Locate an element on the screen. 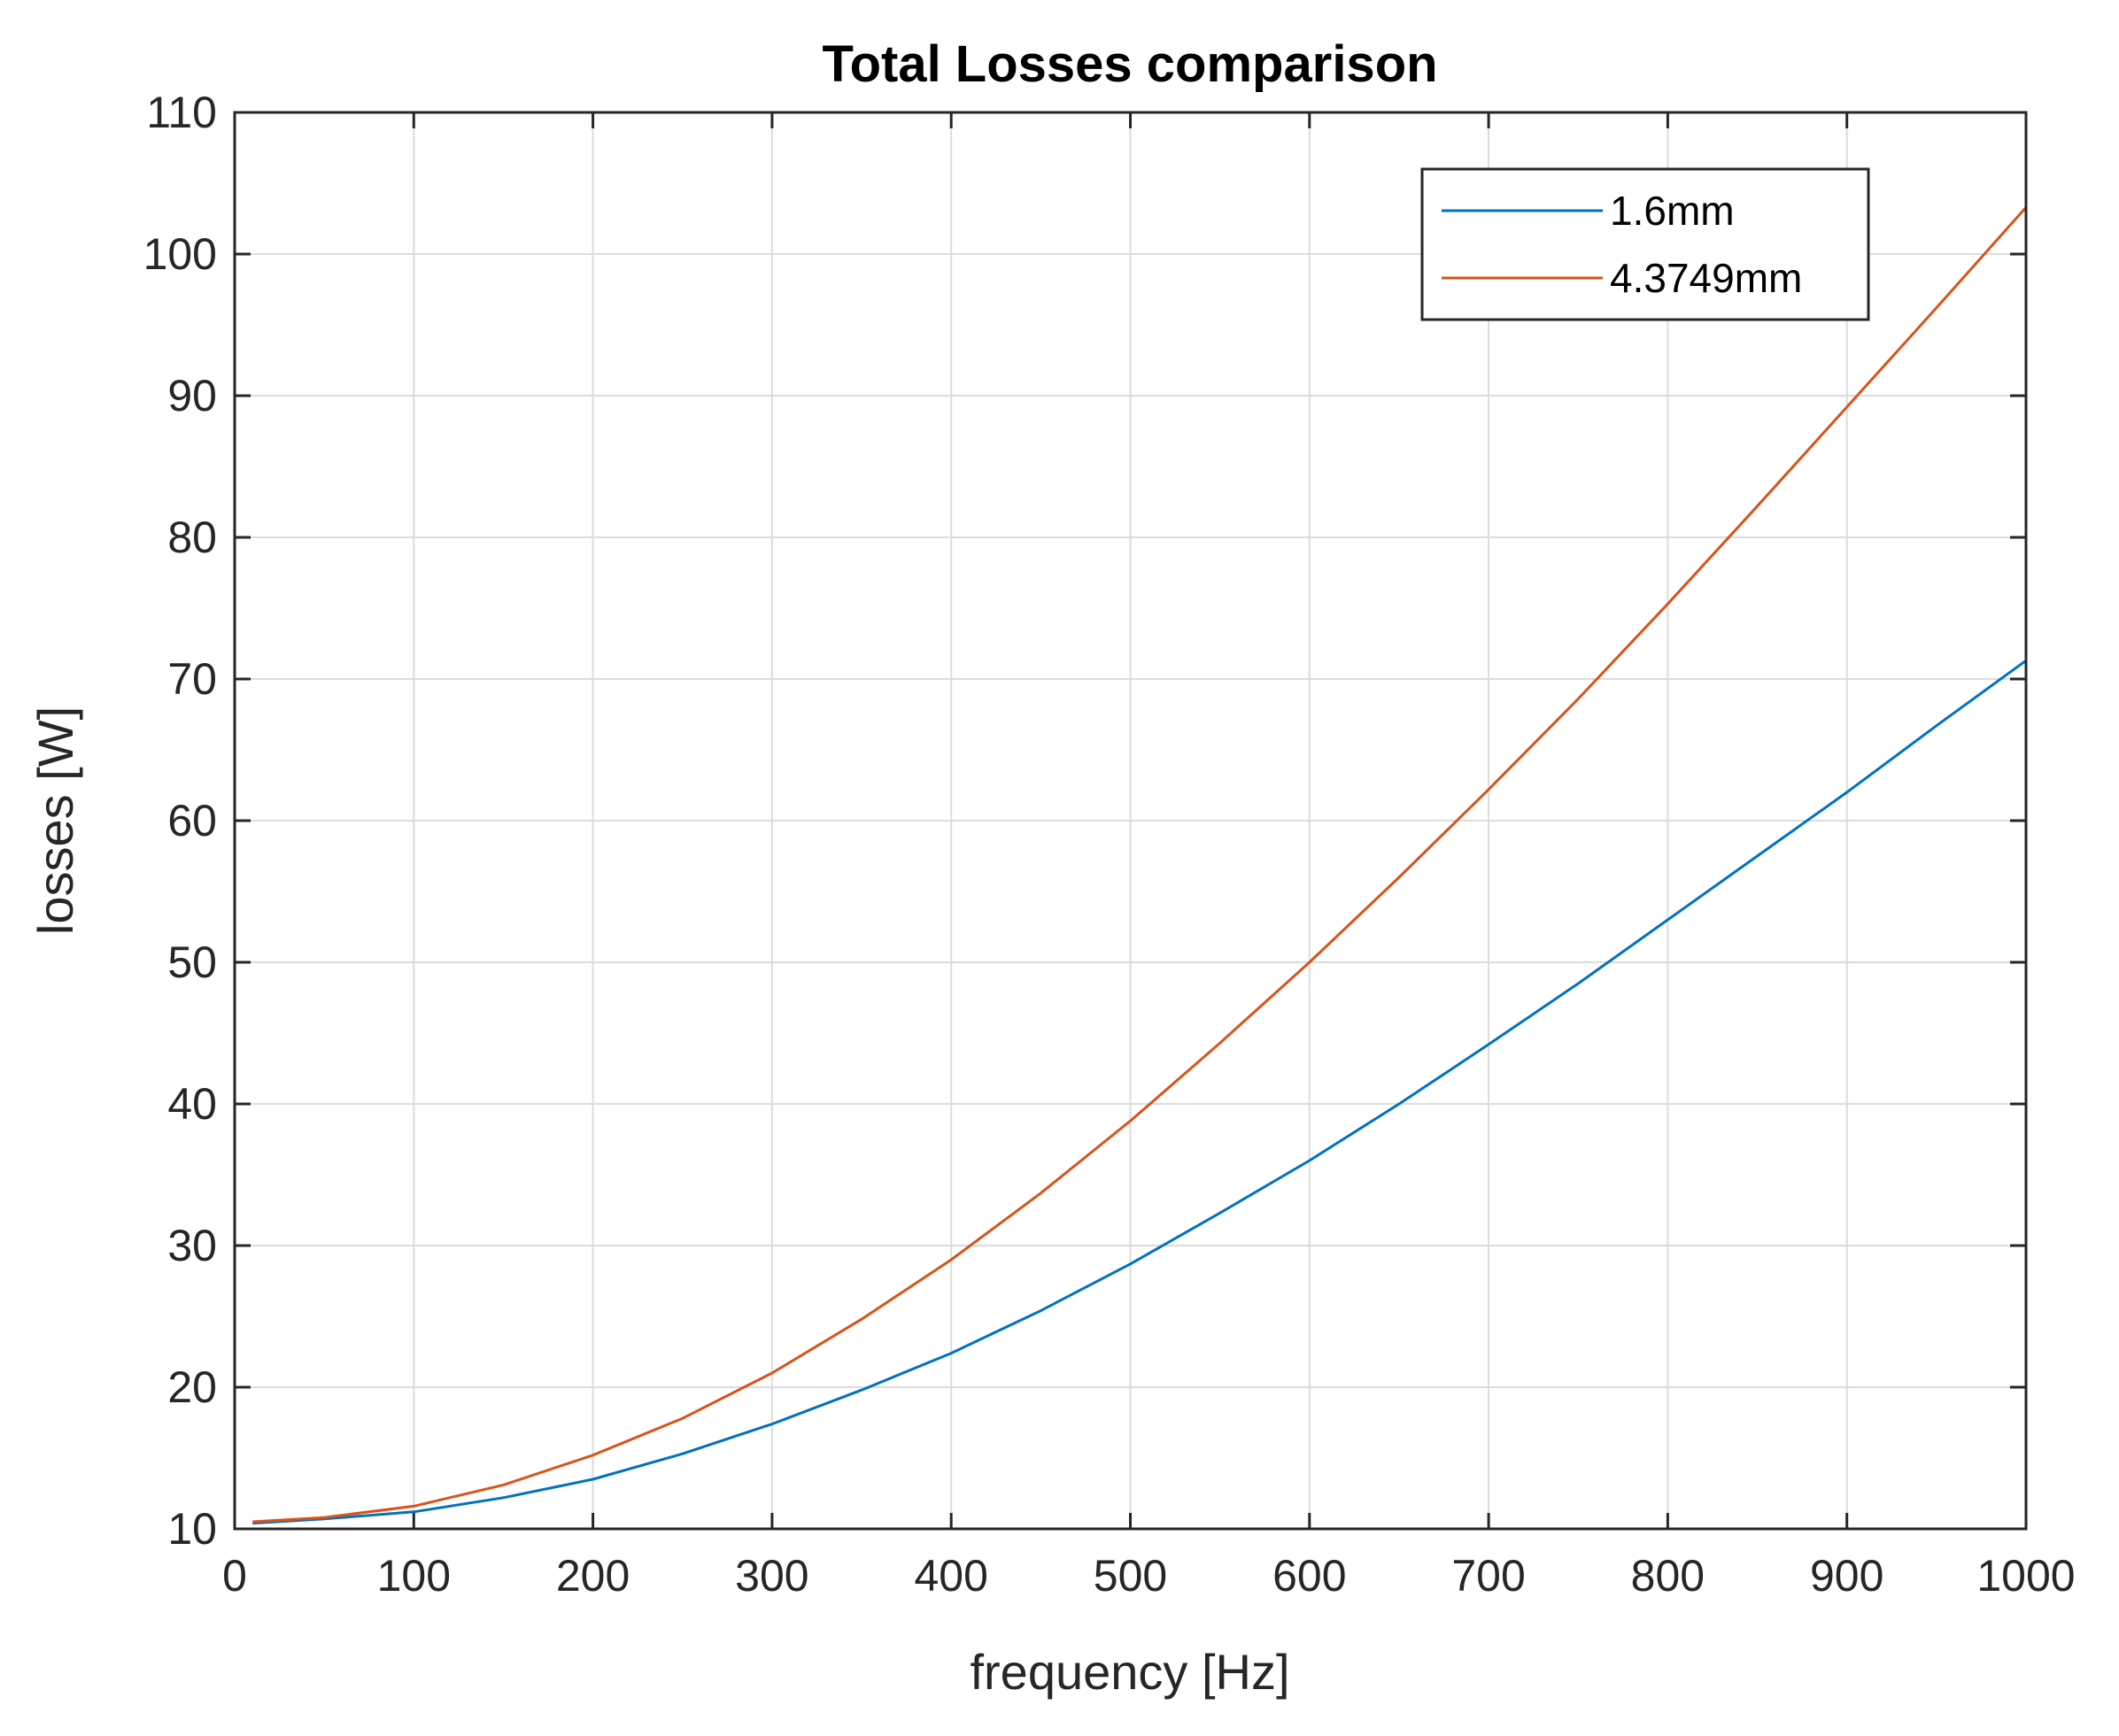 This screenshot has height=1736, width=2119. y-tick-label: 80 is located at coordinates (192, 538).